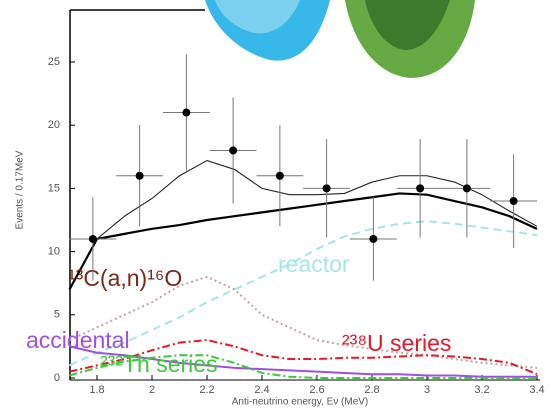 The image size is (549, 409). What do you see at coordinates (481, 390) in the screenshot?
I see `x-tick-label: 3.2` at bounding box center [481, 390].